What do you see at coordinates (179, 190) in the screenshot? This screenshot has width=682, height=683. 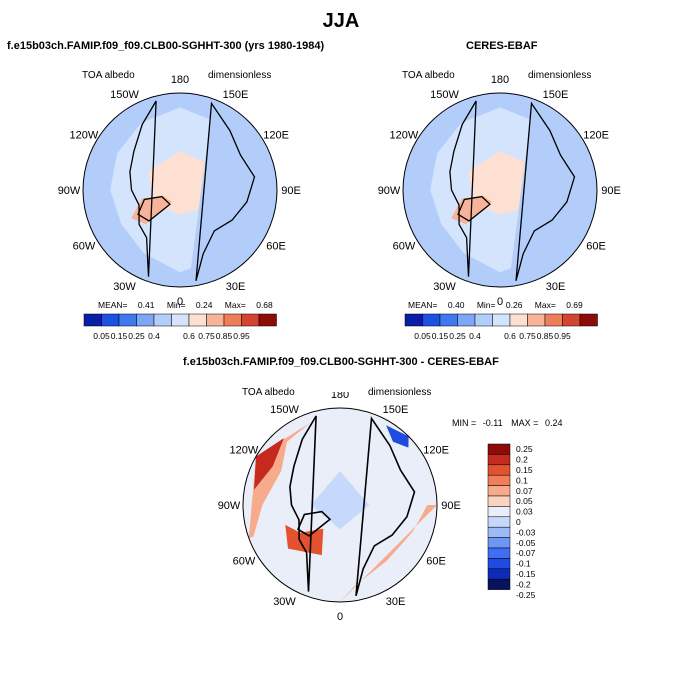 I see `model-polar-map: 180 150E 120E 90E 60E 30E 0 30W 60W 90W 120W 150W` at bounding box center [179, 190].